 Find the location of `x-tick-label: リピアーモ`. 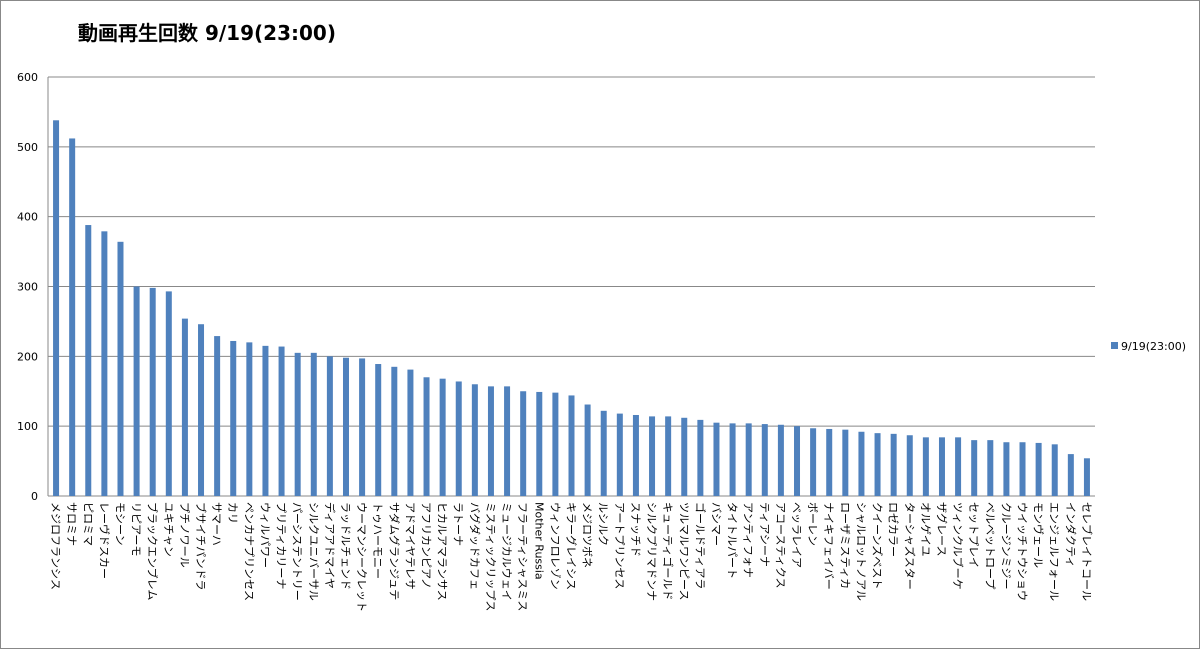

x-tick-label: リピアーモ is located at coordinates (136, 529).